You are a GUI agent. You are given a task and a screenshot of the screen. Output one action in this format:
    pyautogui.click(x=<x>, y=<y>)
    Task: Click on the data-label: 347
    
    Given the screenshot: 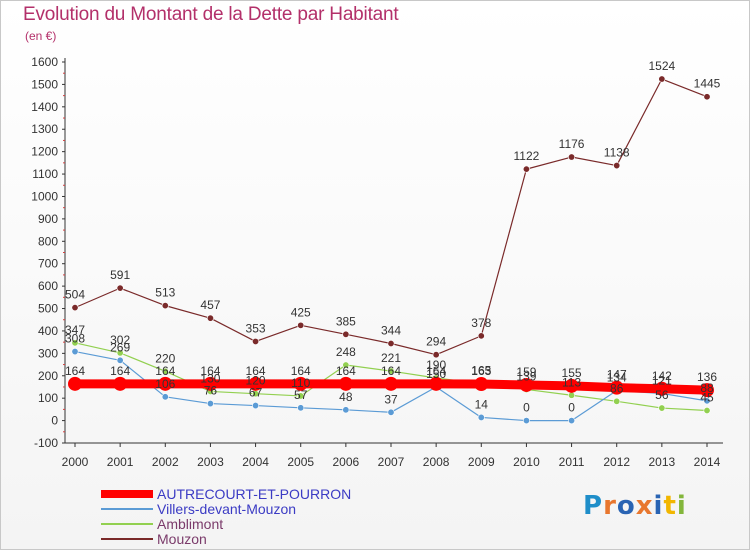 What is the action you would take?
    pyautogui.click(x=75, y=330)
    